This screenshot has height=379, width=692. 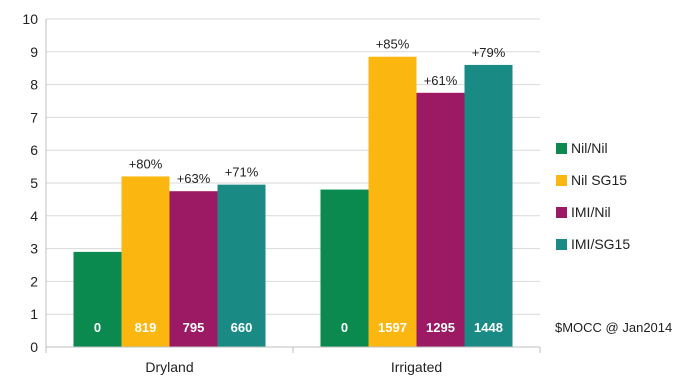 What do you see at coordinates (194, 178) in the screenshot?
I see `percent-label: +63%` at bounding box center [194, 178].